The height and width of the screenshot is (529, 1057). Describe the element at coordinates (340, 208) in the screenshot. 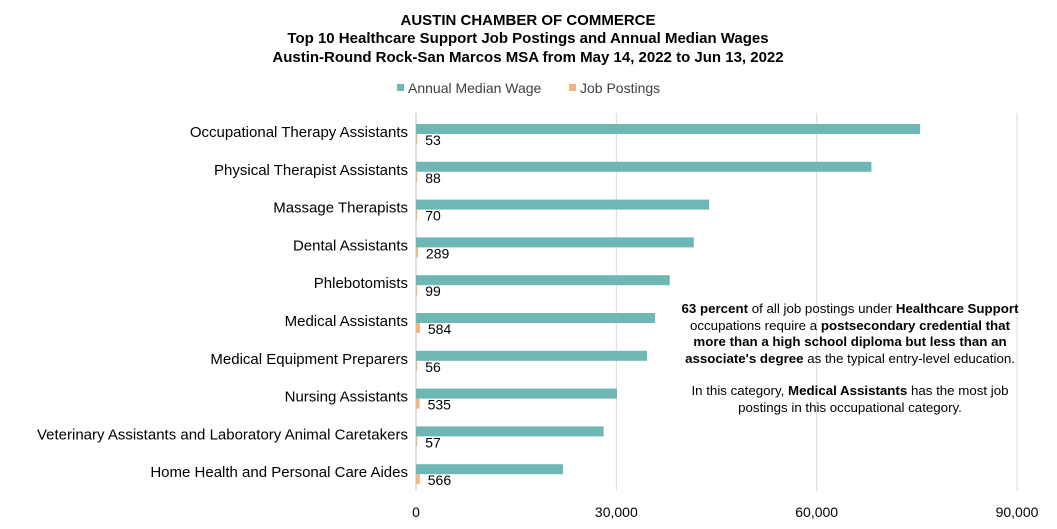

I see `category-label: Massage Therapists` at that location.